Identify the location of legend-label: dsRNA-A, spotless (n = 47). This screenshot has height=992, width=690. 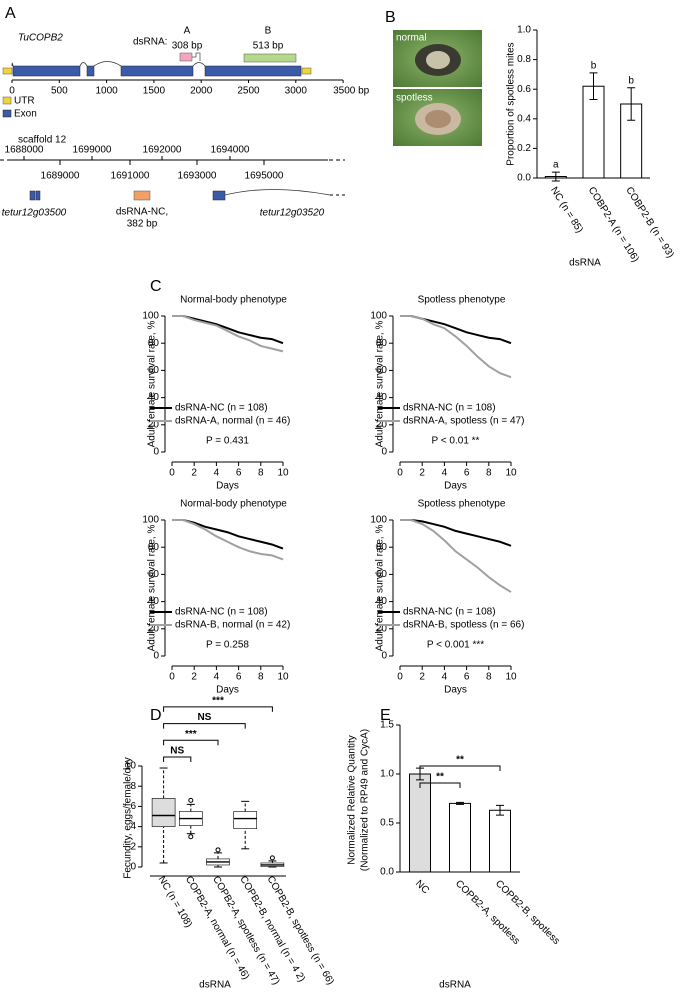
(463, 421).